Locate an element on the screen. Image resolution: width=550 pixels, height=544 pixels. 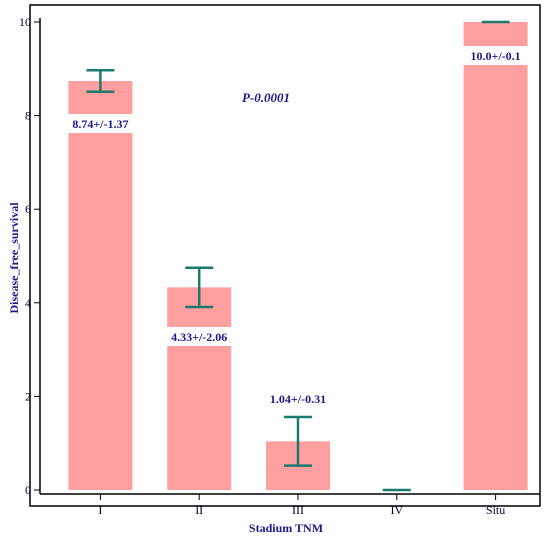
y-tick-label: 6 is located at coordinates (28, 209).